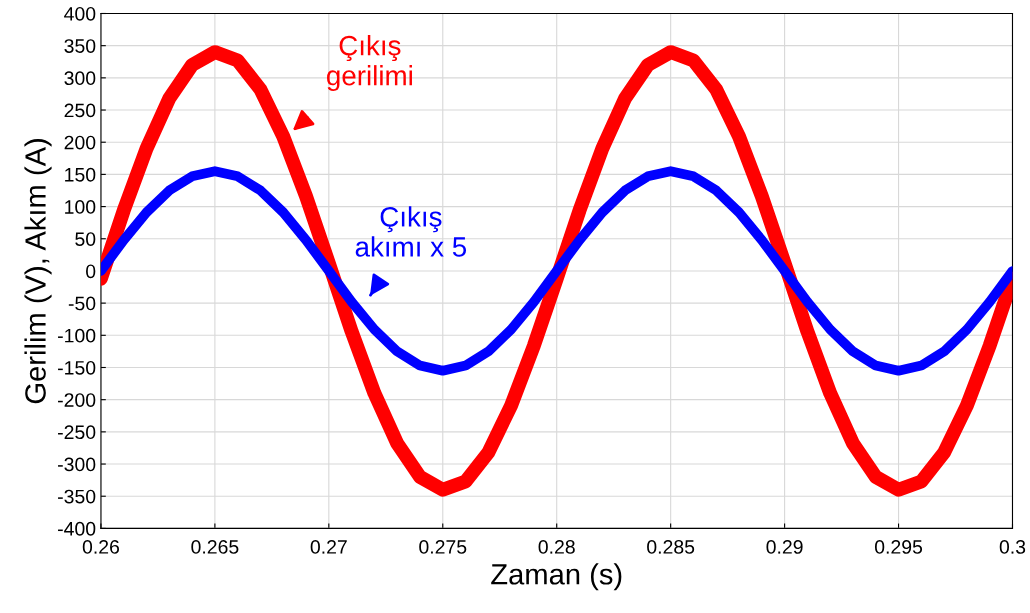  Describe the element at coordinates (77, 400) in the screenshot. I see `y-tick-label: -200` at that location.